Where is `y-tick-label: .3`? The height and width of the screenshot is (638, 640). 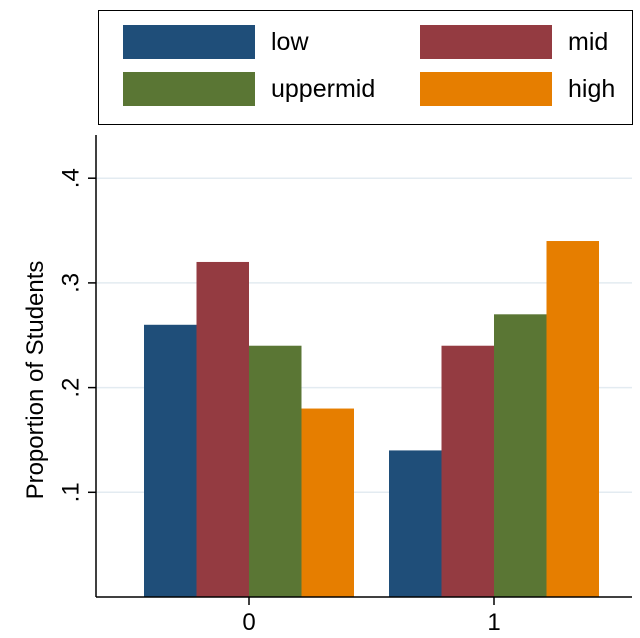
y-tick-label: .3 is located at coordinates (70, 283).